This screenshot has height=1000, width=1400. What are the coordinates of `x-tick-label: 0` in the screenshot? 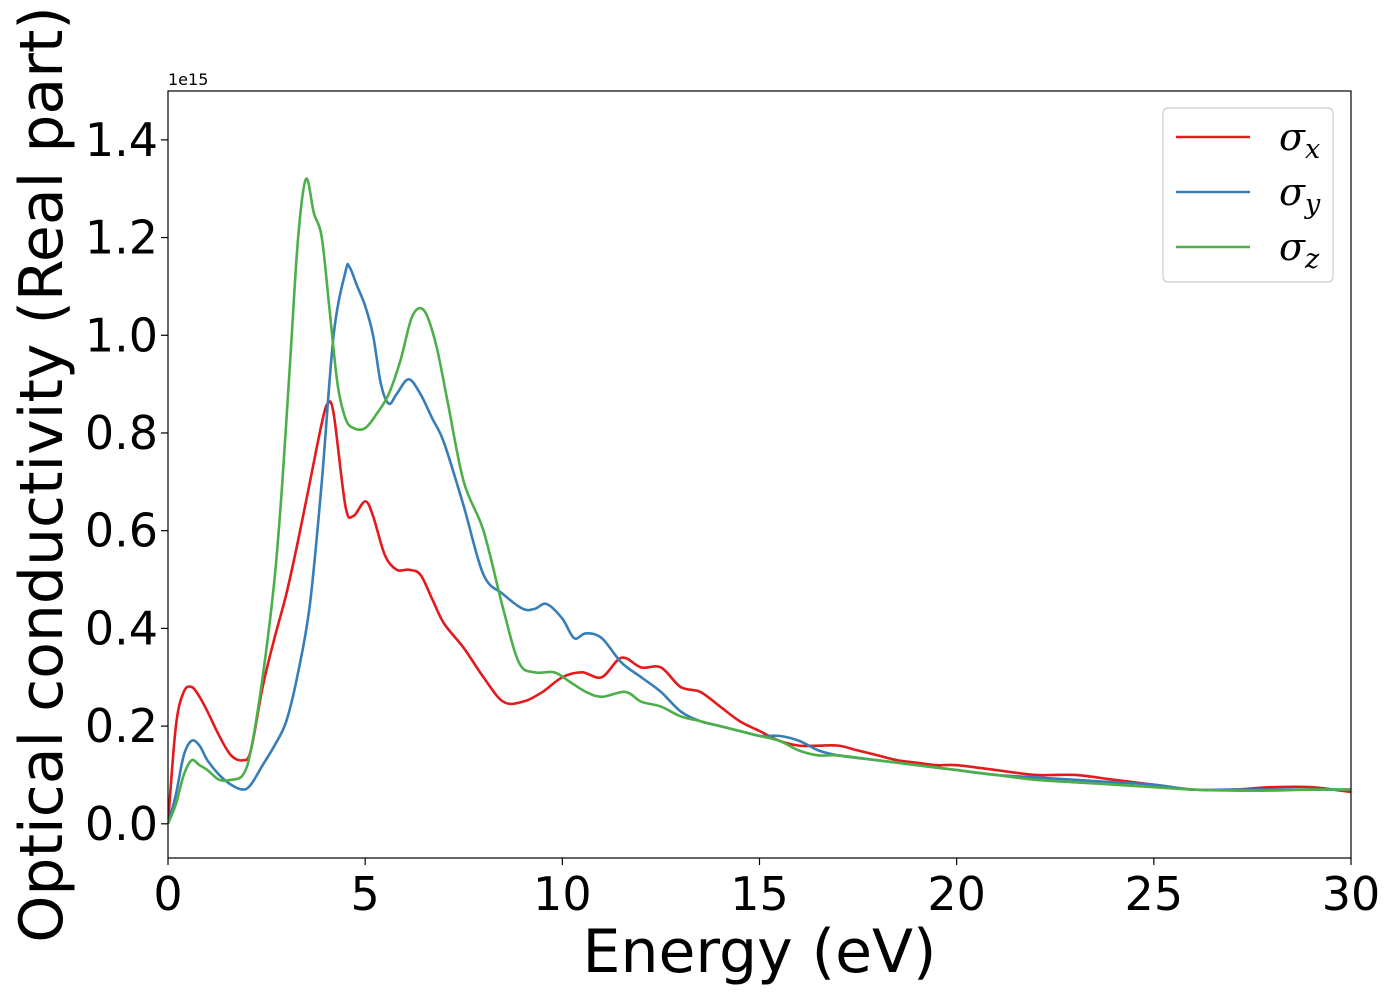 It's located at (167, 894).